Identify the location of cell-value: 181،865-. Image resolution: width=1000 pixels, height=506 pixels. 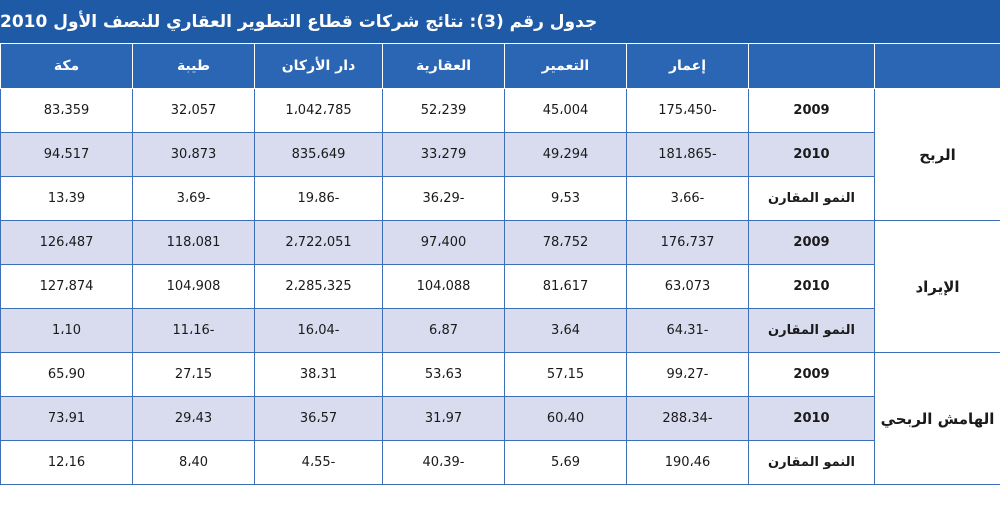
(687, 154).